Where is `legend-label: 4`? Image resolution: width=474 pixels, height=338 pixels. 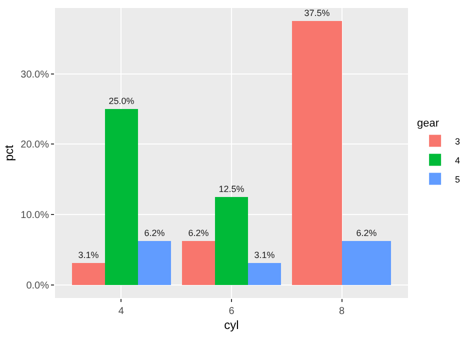
legend-label: 4 is located at coordinates (457, 160).